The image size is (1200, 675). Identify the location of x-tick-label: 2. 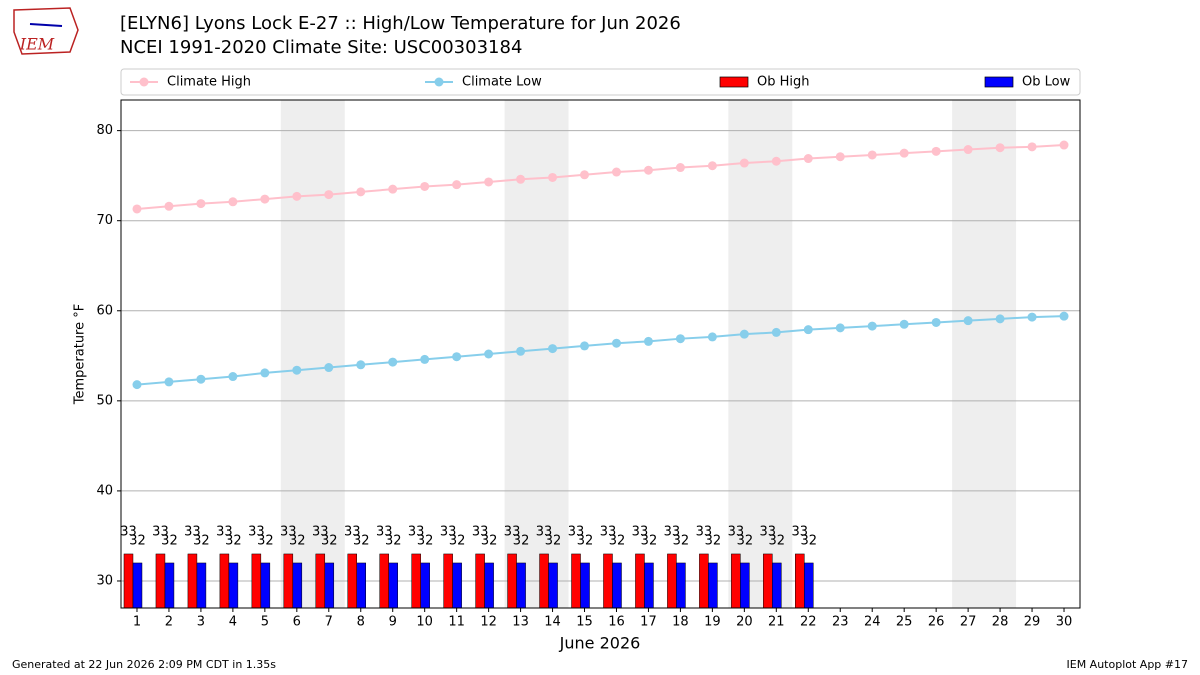
(169, 622).